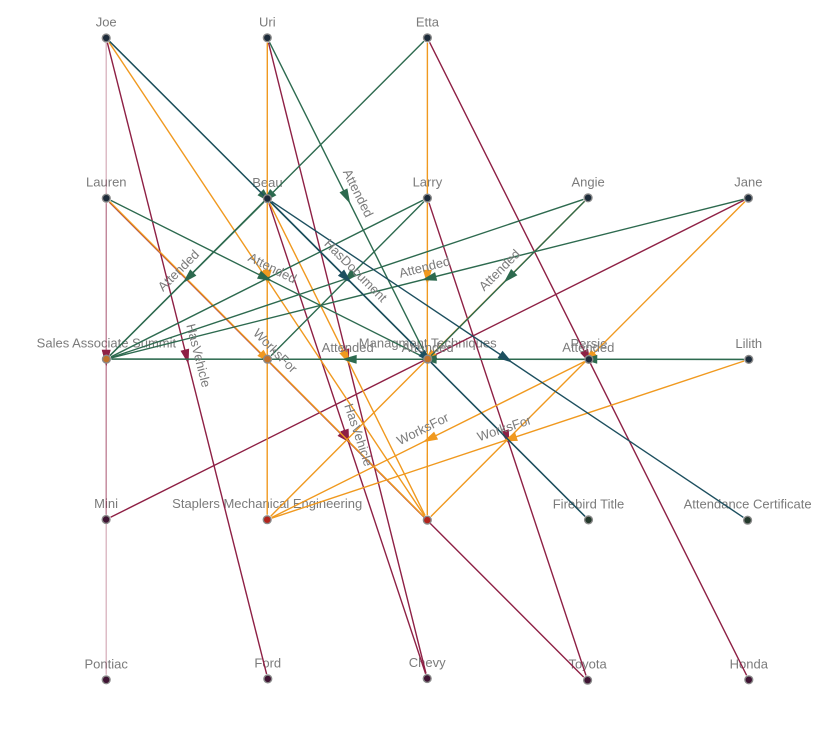 Image resolution: width=839 pixels, height=738 pixels. Describe the element at coordinates (587, 664) in the screenshot. I see `svg-text: Toyota` at that location.